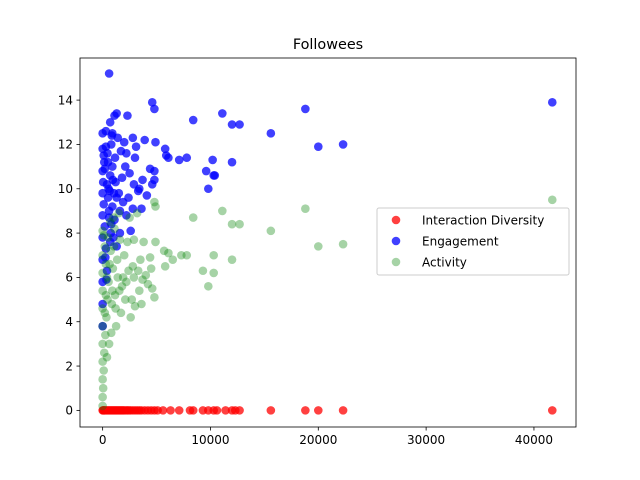 The width and height of the screenshot is (640, 480). What do you see at coordinates (328, 45) in the screenshot?
I see `chart-title: Followees` at bounding box center [328, 45].